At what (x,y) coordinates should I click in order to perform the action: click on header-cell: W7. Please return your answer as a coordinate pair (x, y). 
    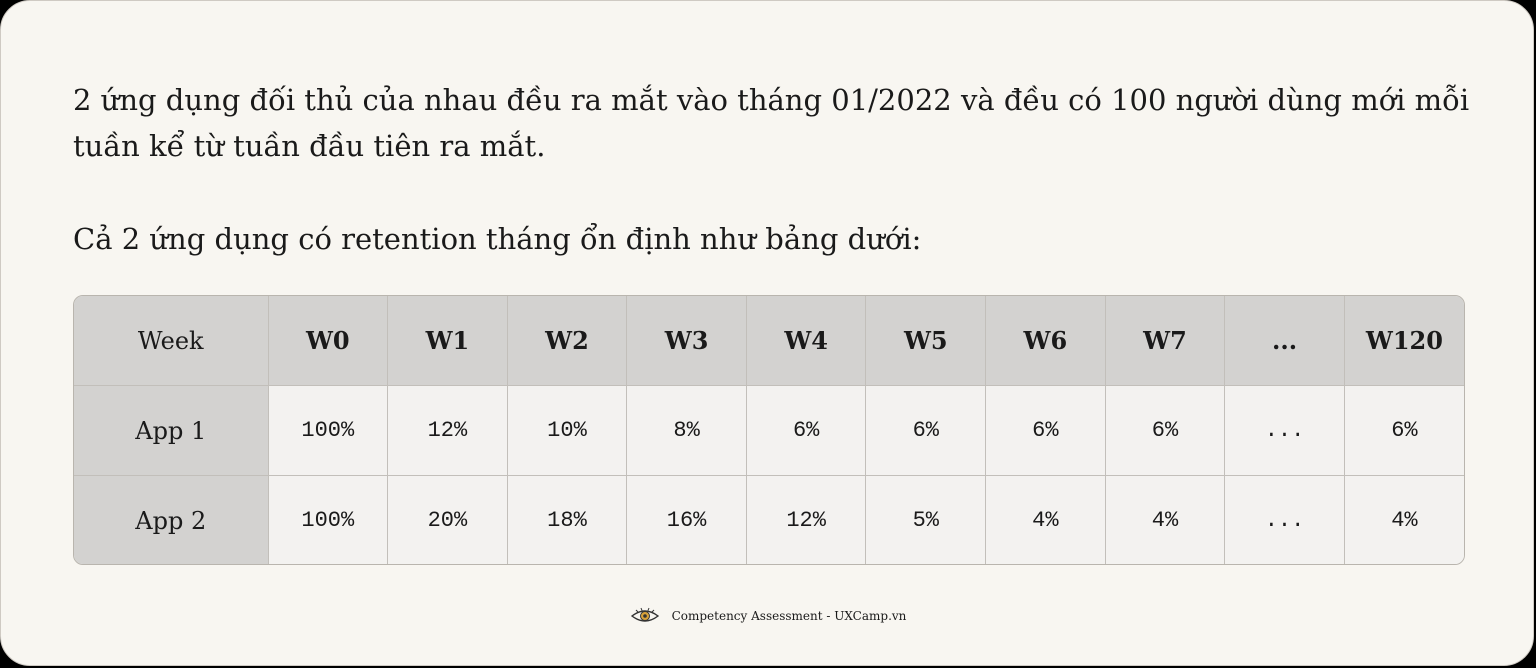
    Looking at the image, I should click on (1165, 341).